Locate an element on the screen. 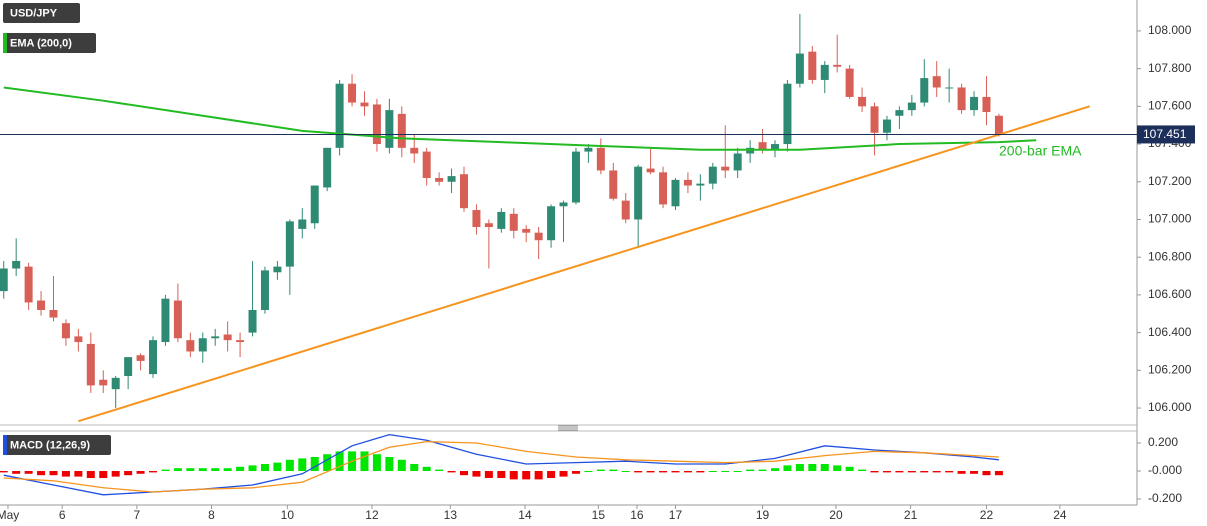  signal-line is located at coordinates (501, 466).